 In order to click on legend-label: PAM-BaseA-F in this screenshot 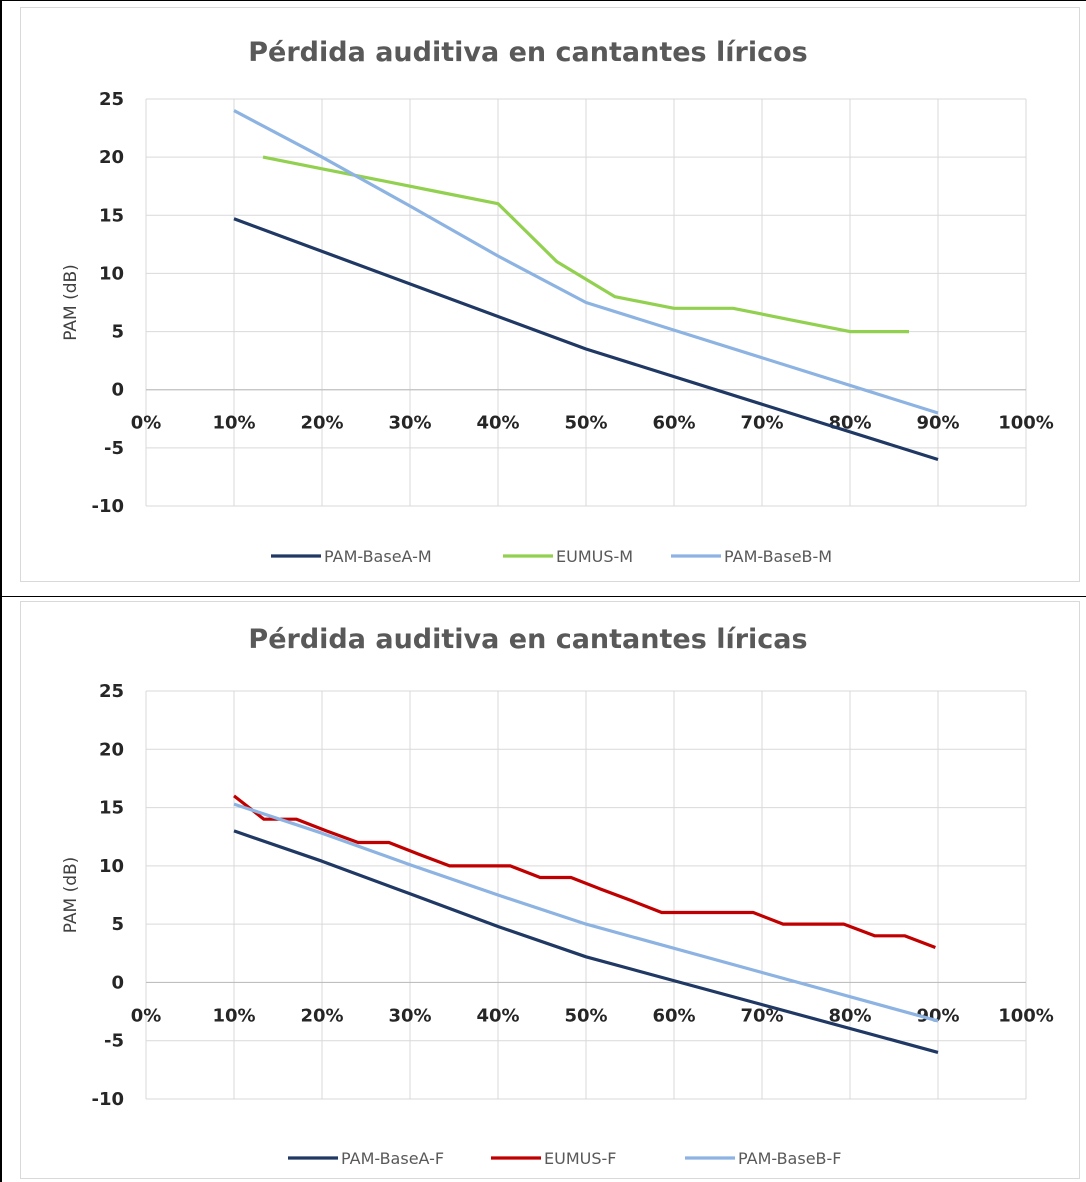, I will do `click(392, 1158)`.